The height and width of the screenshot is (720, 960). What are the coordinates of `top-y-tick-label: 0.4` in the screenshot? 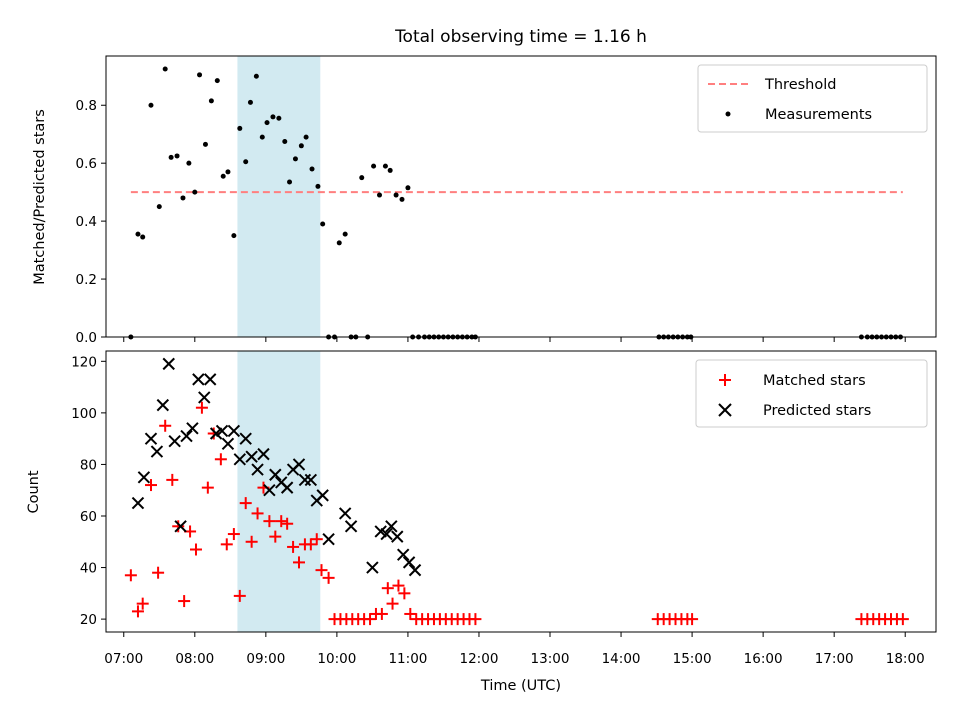 It's located at (86, 222).